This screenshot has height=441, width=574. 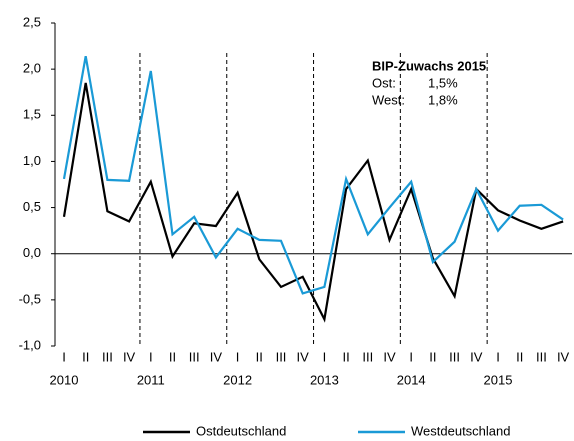 I want to click on year-label: 2014, so click(x=411, y=379).